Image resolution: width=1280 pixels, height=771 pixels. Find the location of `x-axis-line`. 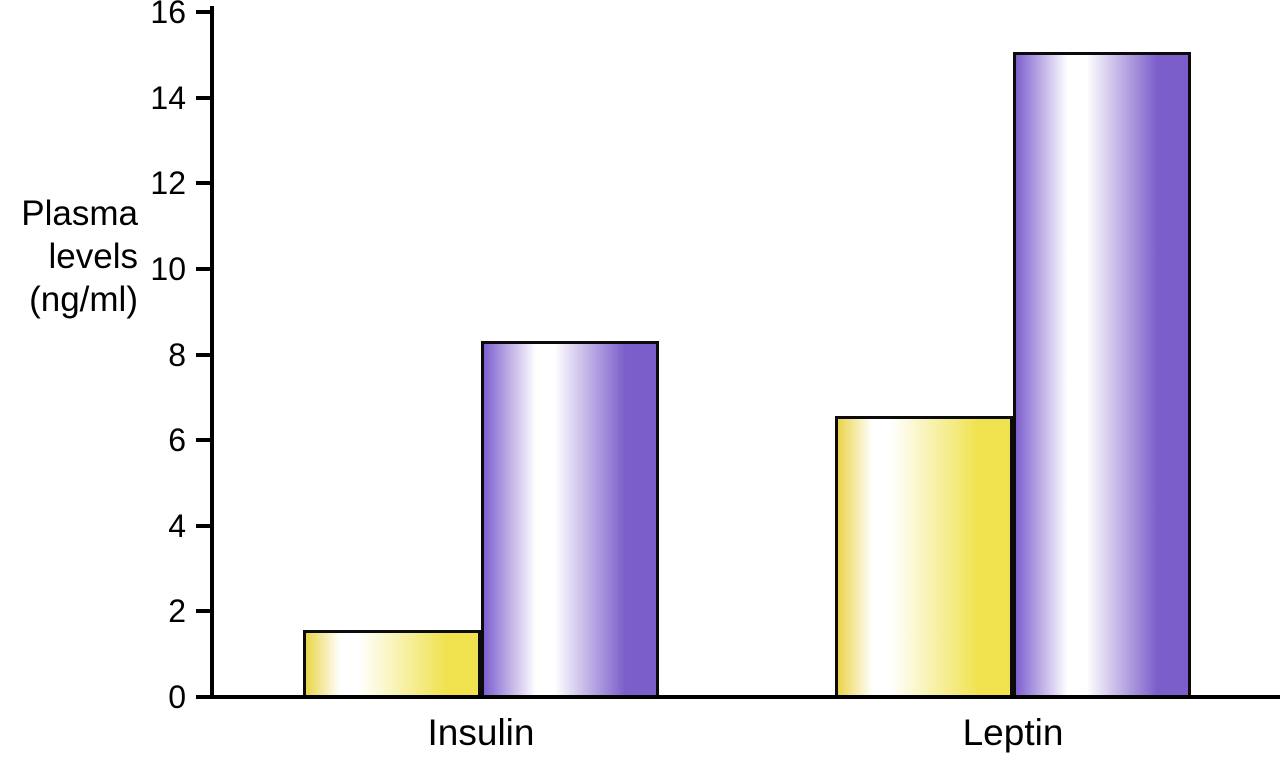

x-axis-line is located at coordinates (745, 697).